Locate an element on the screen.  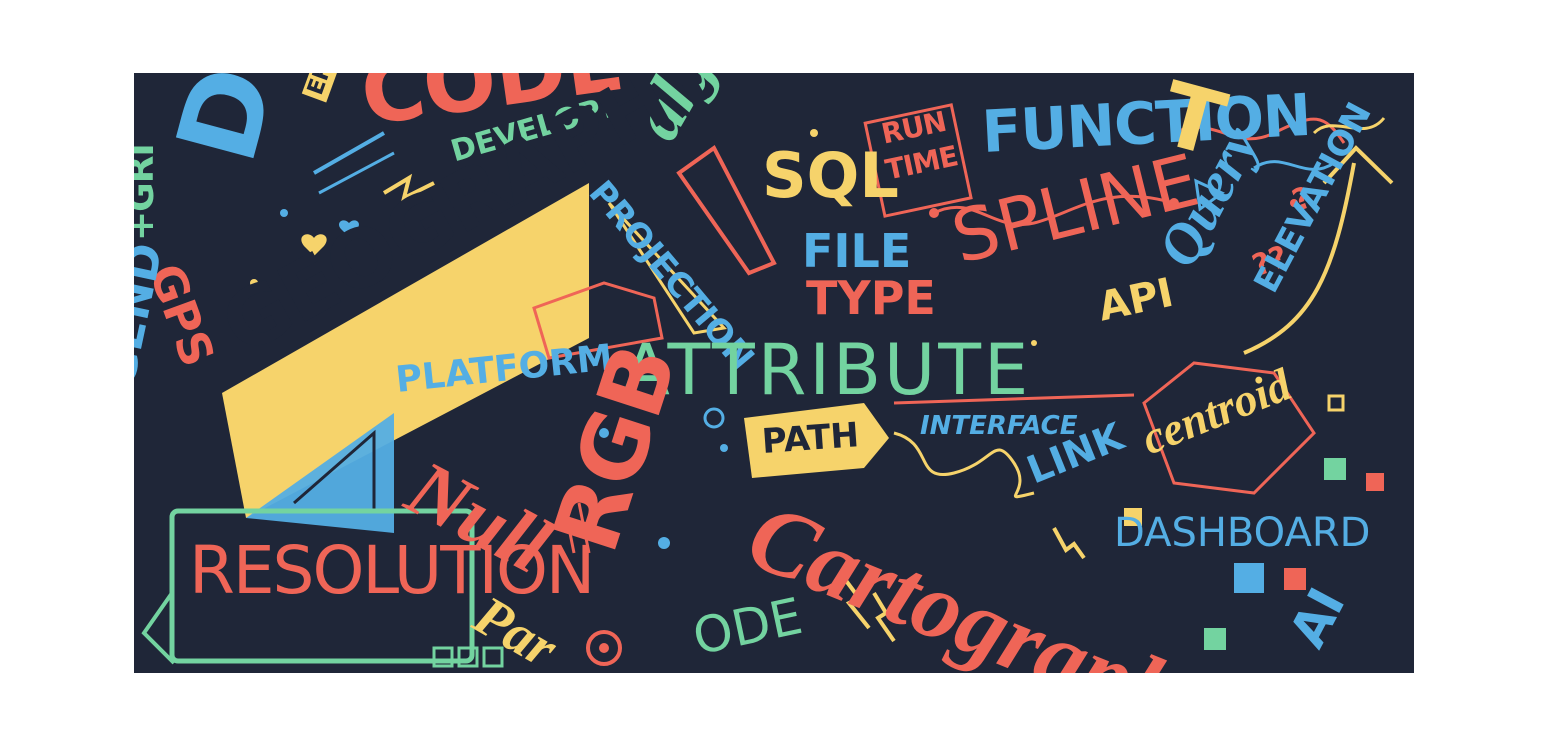
word-sql: SQL is located at coordinates (830, 175).